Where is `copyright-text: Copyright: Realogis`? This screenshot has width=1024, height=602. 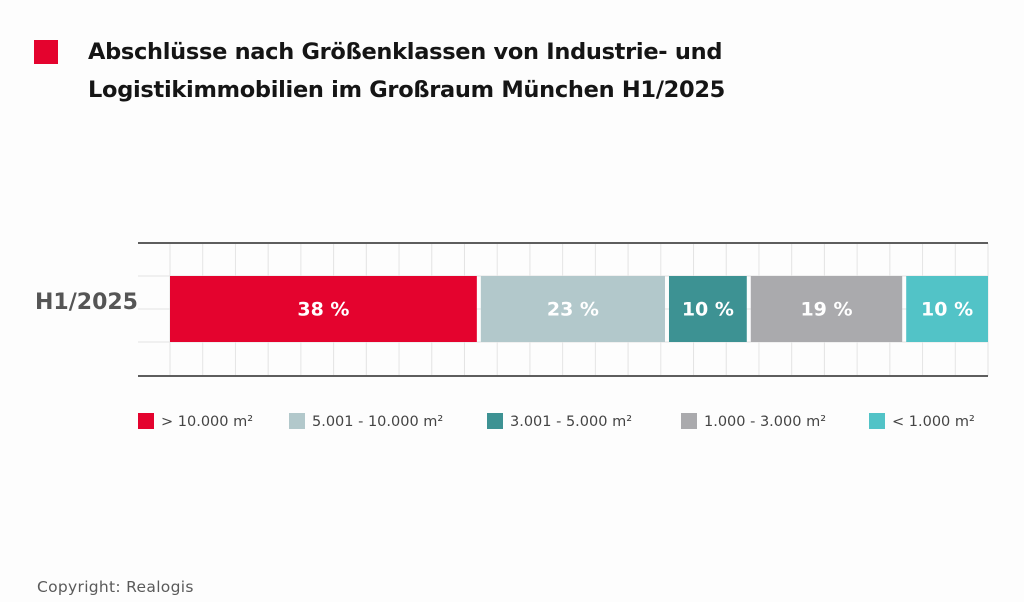 copyright-text: Copyright: Realogis is located at coordinates (115, 587).